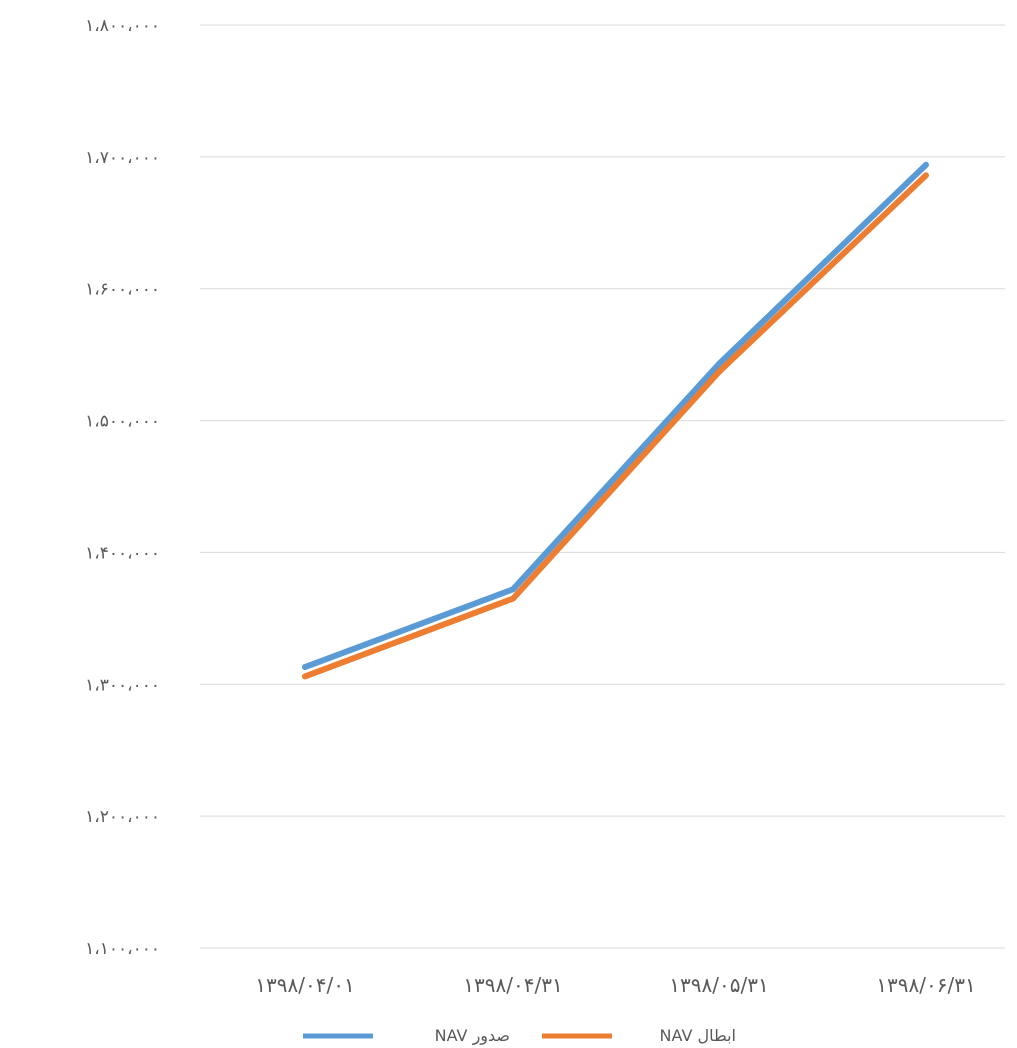  What do you see at coordinates (122, 422) in the screenshot?
I see `y-tick-label: ۱،۵۰۰،۰۰۰` at bounding box center [122, 422].